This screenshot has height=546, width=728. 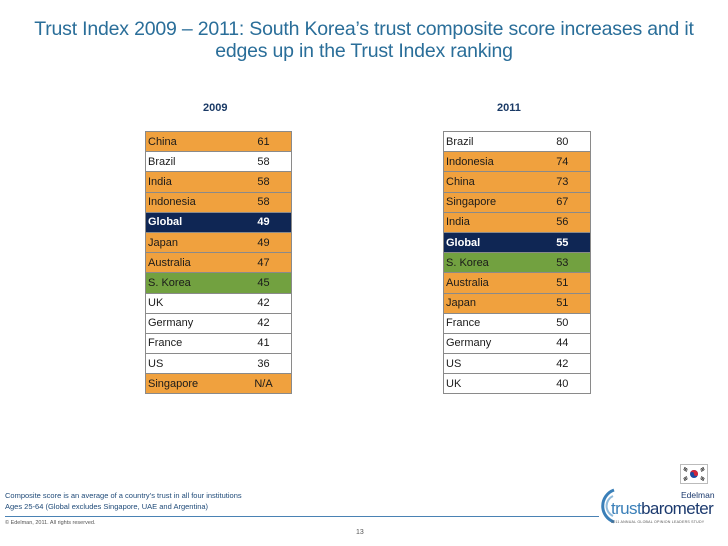 What do you see at coordinates (562, 182) in the screenshot?
I see `score-cell: 73` at bounding box center [562, 182].